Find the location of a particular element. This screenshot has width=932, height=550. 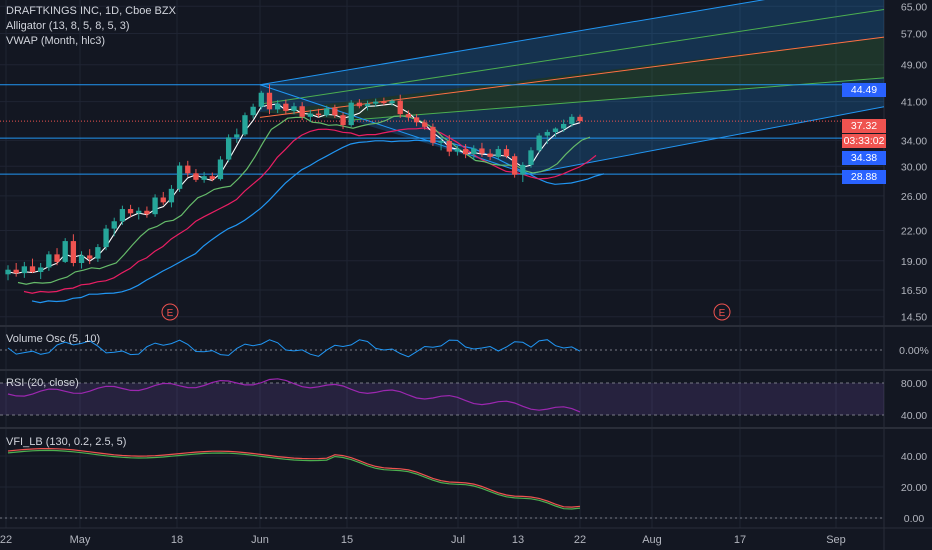

price-tag-28-88: 28.88 is located at coordinates (864, 177).